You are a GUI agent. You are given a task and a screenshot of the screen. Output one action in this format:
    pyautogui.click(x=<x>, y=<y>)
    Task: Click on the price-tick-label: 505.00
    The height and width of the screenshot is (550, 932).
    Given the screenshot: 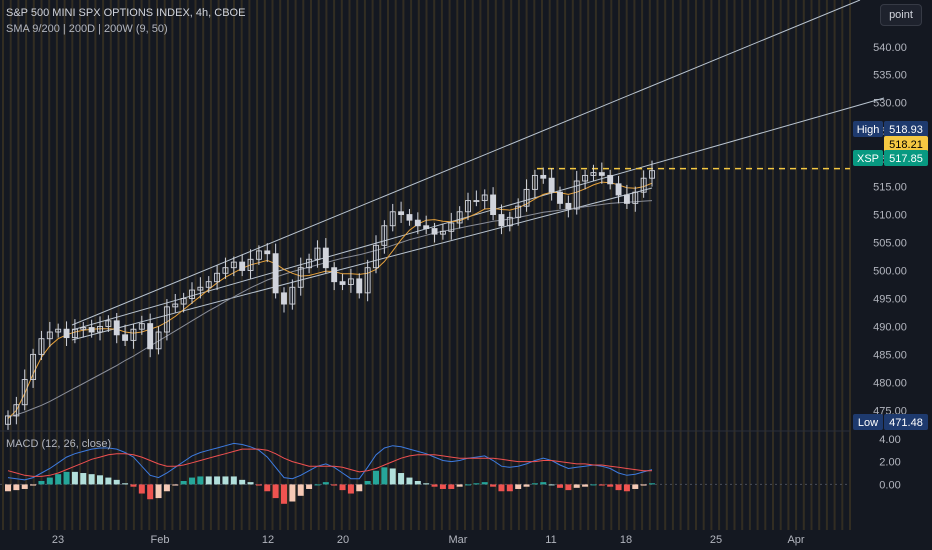 What is the action you would take?
    pyautogui.click(x=890, y=244)
    